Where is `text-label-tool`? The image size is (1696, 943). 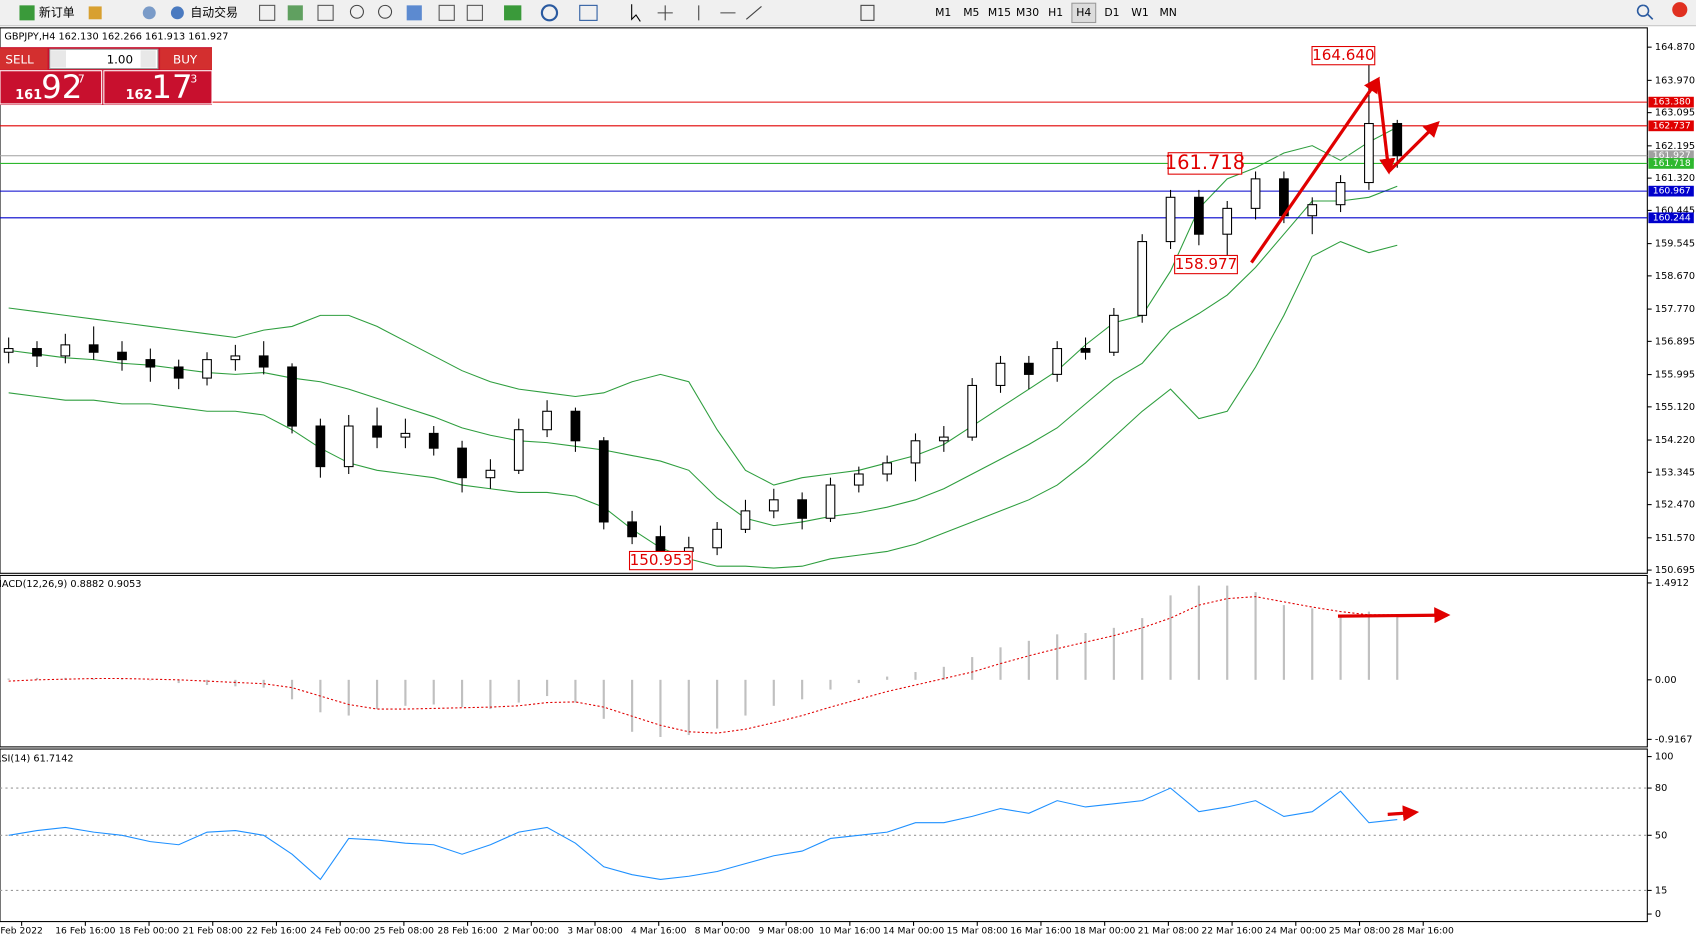 text-label-tool is located at coordinates (867, 12).